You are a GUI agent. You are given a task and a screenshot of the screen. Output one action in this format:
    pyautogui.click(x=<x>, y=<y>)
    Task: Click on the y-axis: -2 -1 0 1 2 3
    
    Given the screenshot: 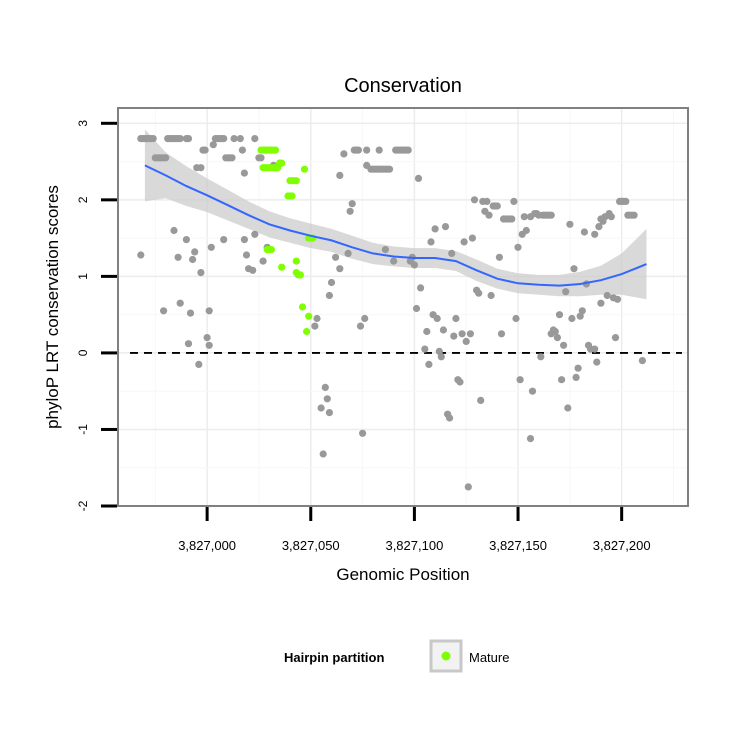 What is the action you would take?
    pyautogui.click(x=96, y=315)
    